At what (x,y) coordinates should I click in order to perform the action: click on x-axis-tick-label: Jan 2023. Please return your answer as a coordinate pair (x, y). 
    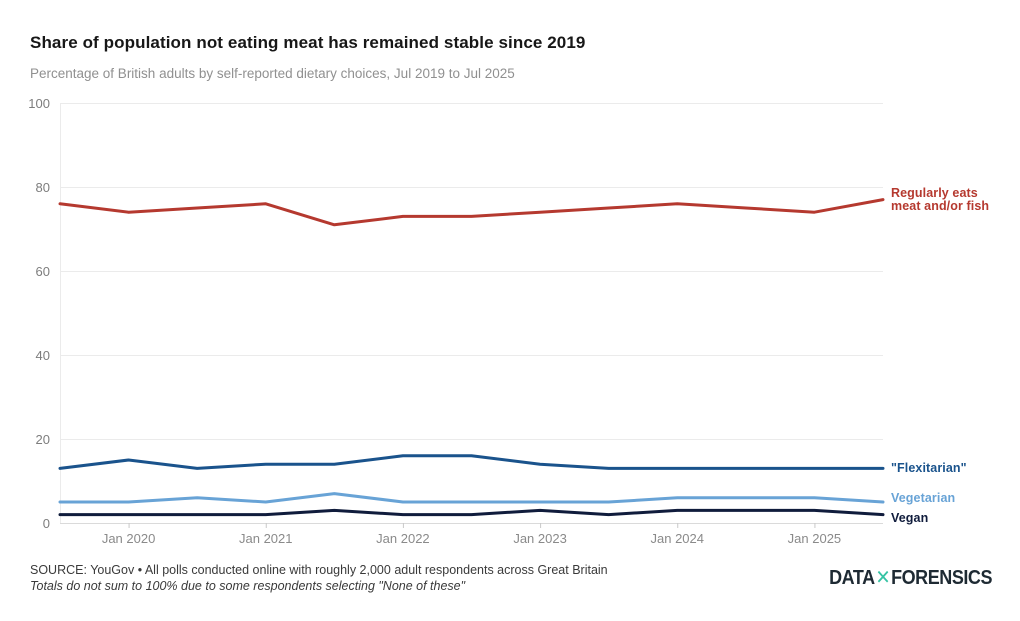
    Looking at the image, I should click on (540, 538).